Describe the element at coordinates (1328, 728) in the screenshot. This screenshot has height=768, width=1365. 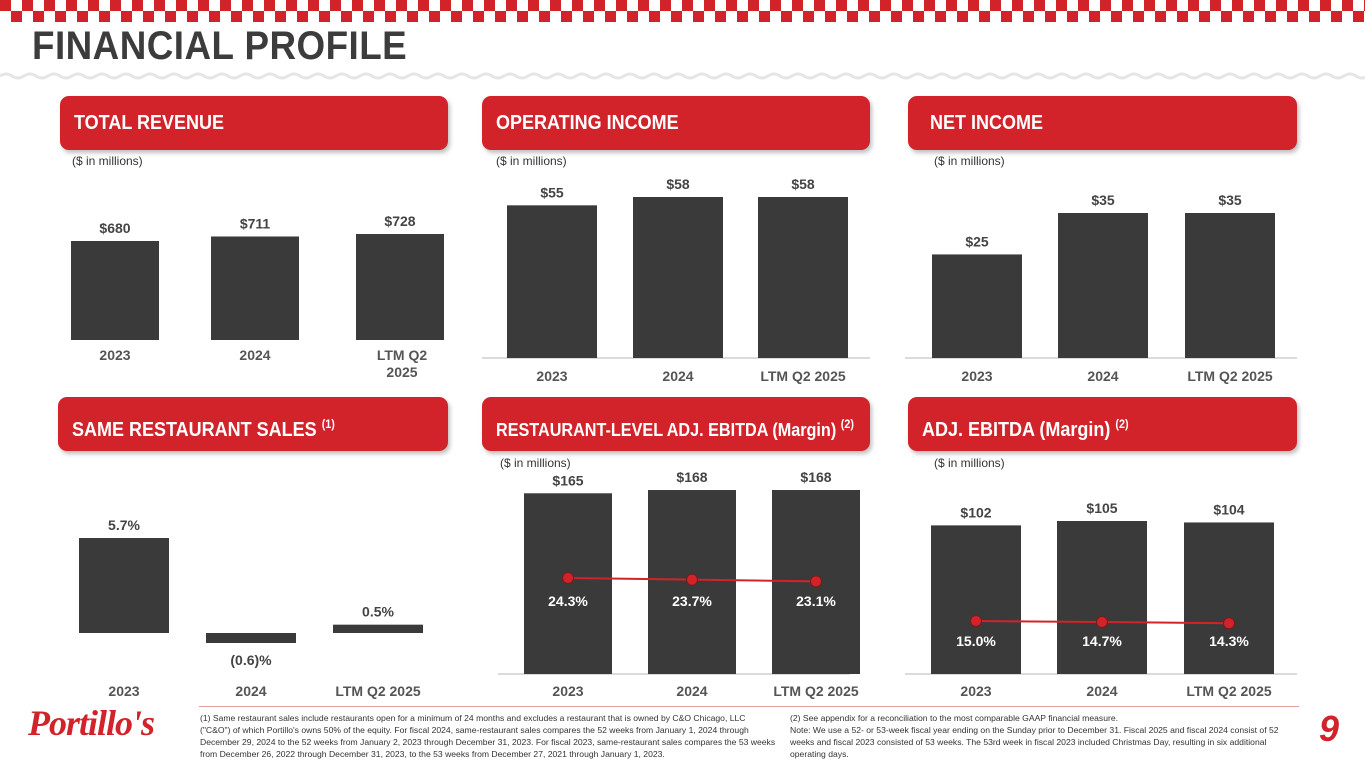
I see `page-number: 9` at that location.